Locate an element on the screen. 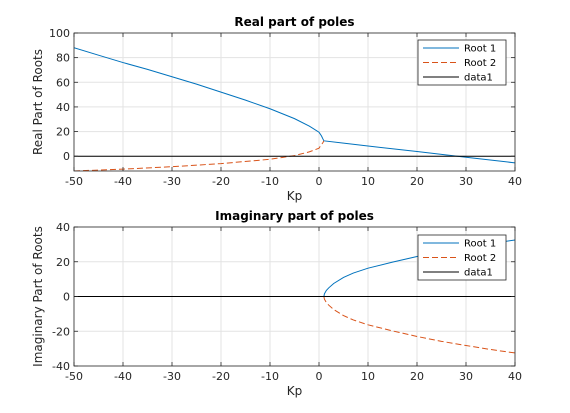  y-tick-label: -40 is located at coordinates (61, 366).